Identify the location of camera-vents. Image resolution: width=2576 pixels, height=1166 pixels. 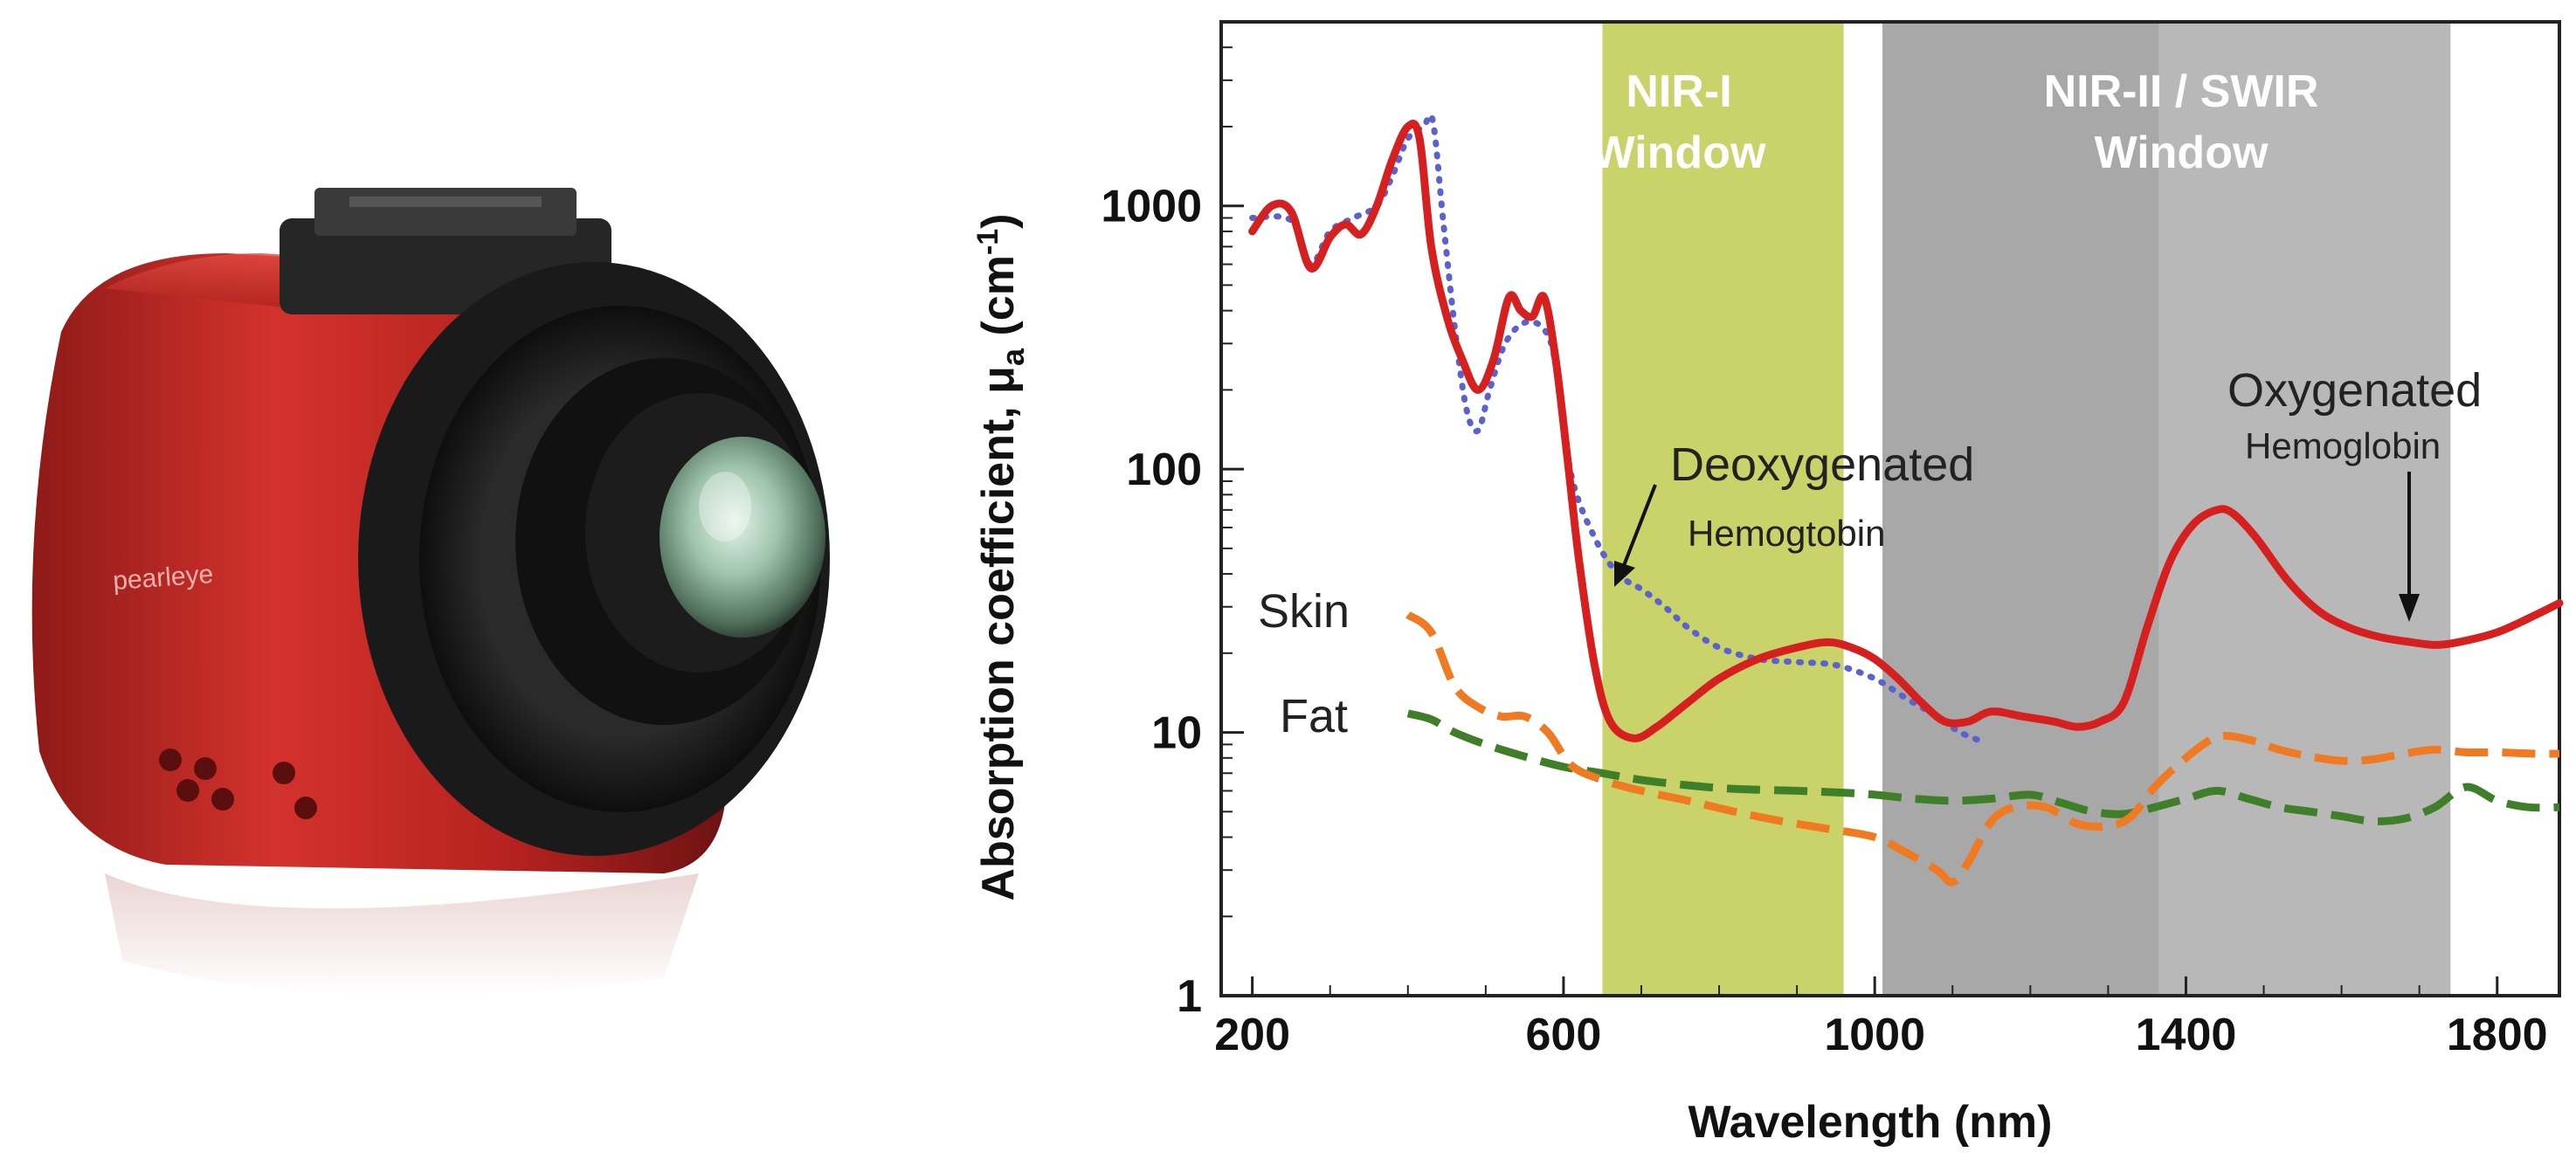
(238, 784).